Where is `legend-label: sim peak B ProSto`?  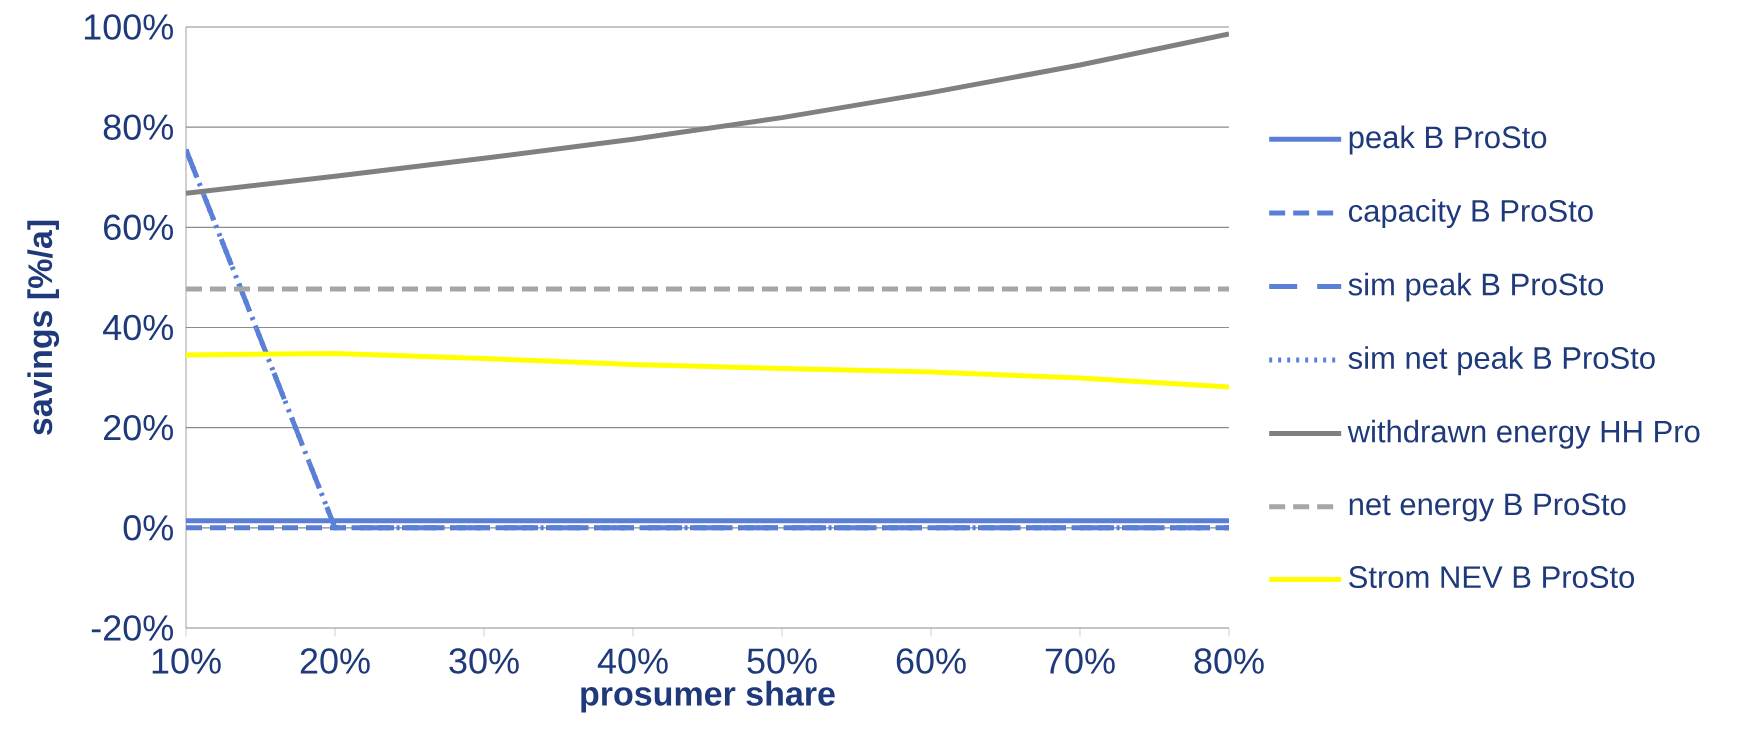 legend-label: sim peak B ProSto is located at coordinates (1476, 287).